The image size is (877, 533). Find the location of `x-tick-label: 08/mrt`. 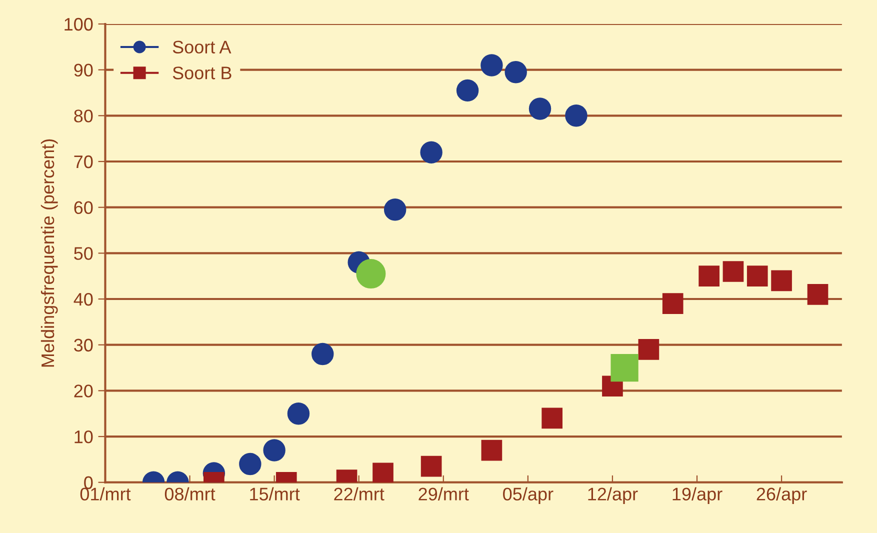

x-tick-label: 08/mrt is located at coordinates (190, 493).